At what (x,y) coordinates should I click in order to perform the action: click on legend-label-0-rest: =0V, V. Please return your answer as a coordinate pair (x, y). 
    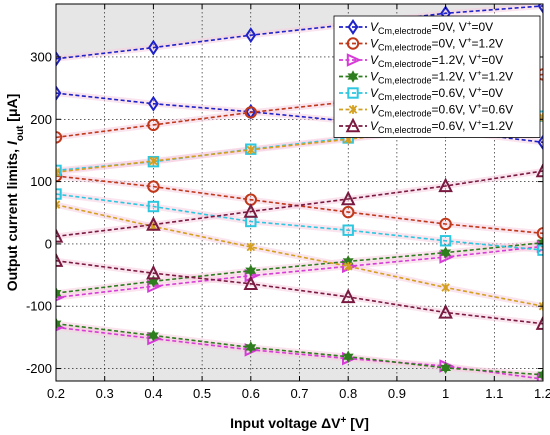
    Looking at the image, I should click on (449, 27).